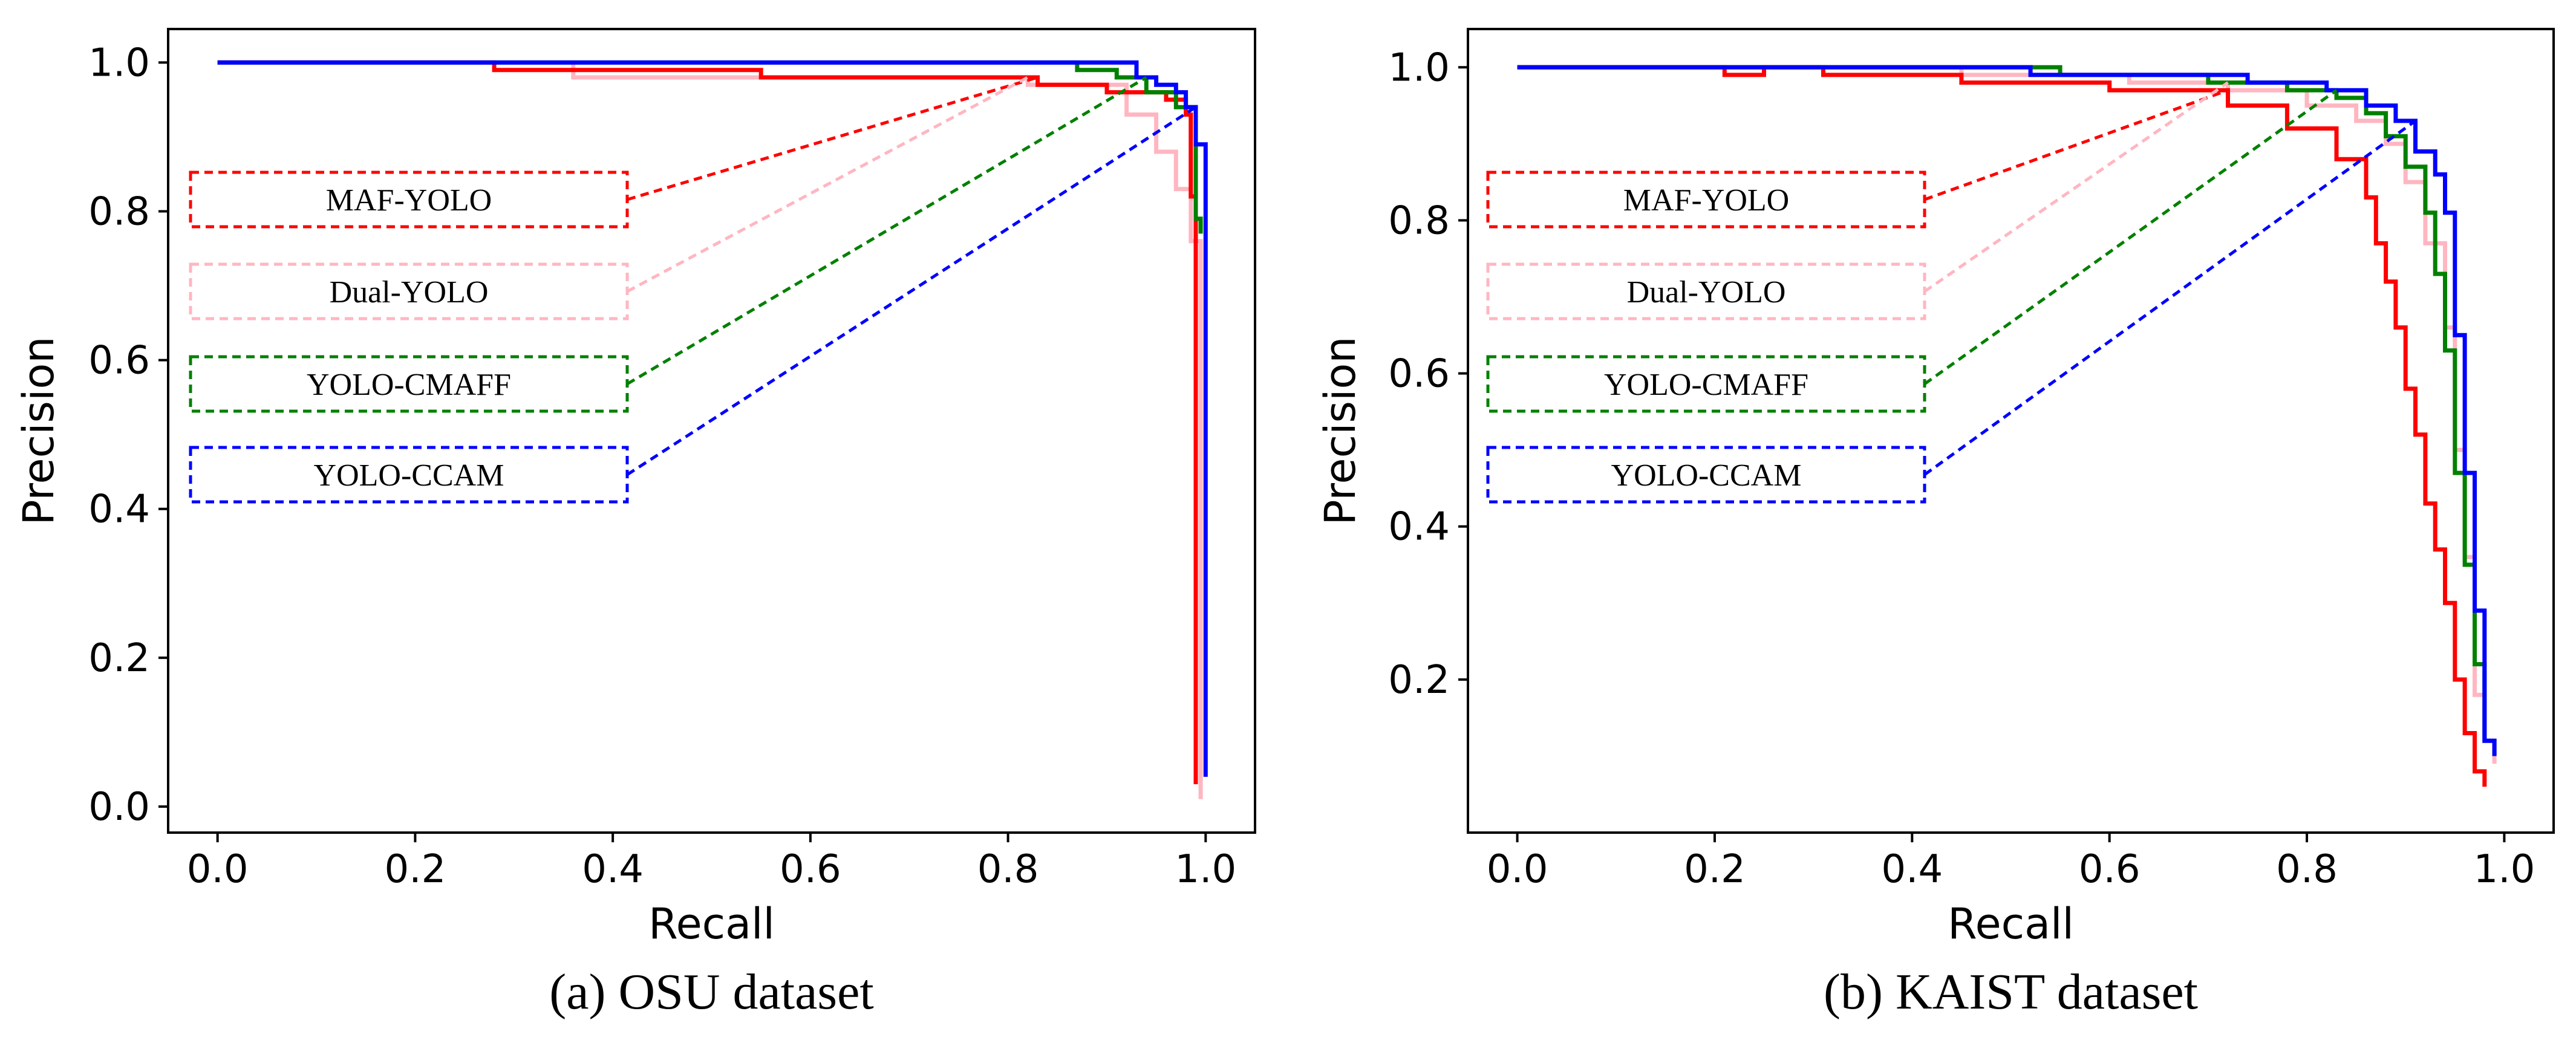 The width and height of the screenshot is (2576, 1040). Describe the element at coordinates (119, 807) in the screenshot. I see `y-tick-label: 0.0` at that location.